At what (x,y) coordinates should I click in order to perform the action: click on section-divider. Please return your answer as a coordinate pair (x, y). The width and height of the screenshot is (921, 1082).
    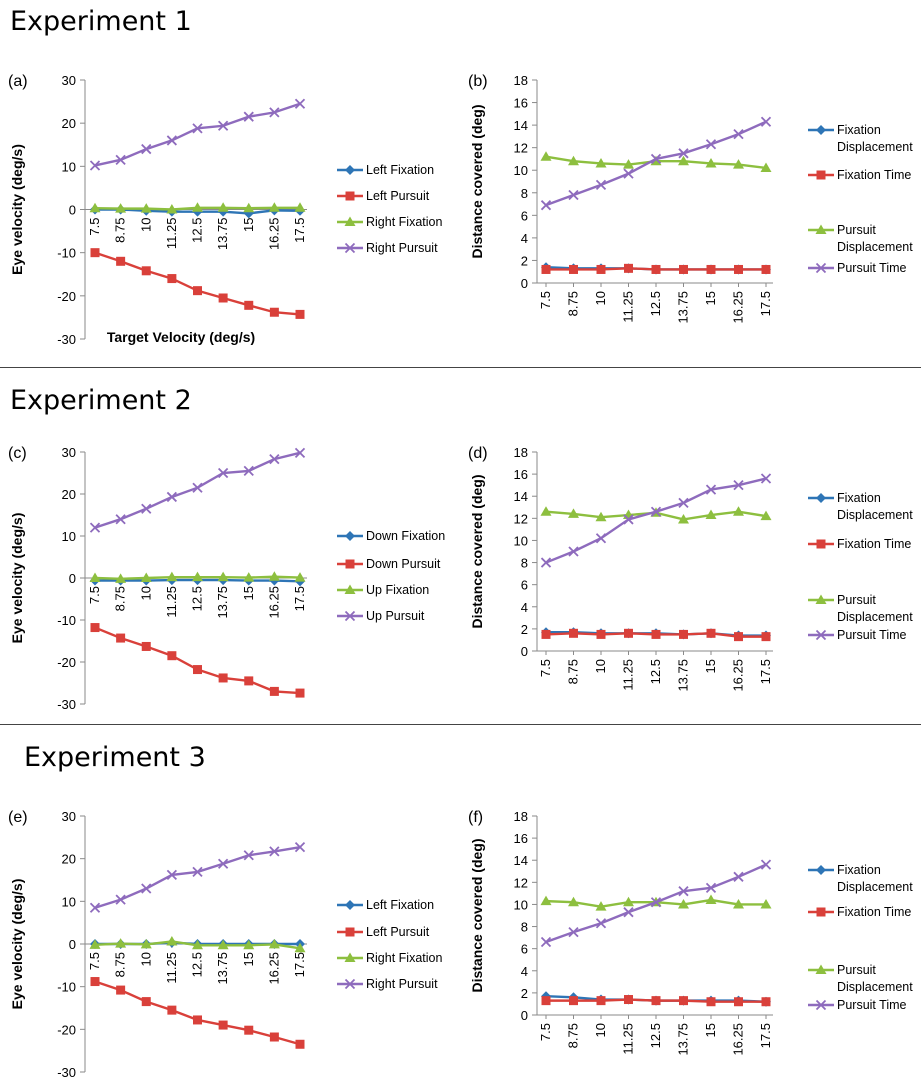
    Looking at the image, I should click on (460, 367).